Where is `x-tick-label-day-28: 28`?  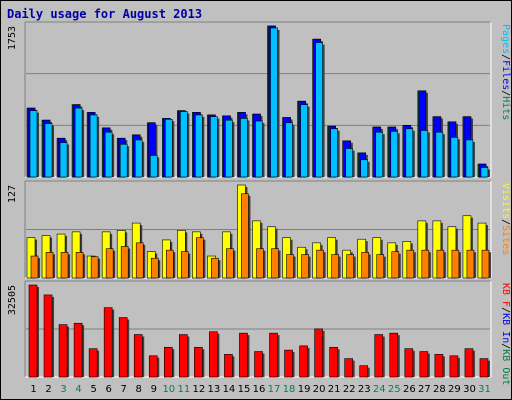
x-tick-label-day-28: 28 is located at coordinates (439, 389).